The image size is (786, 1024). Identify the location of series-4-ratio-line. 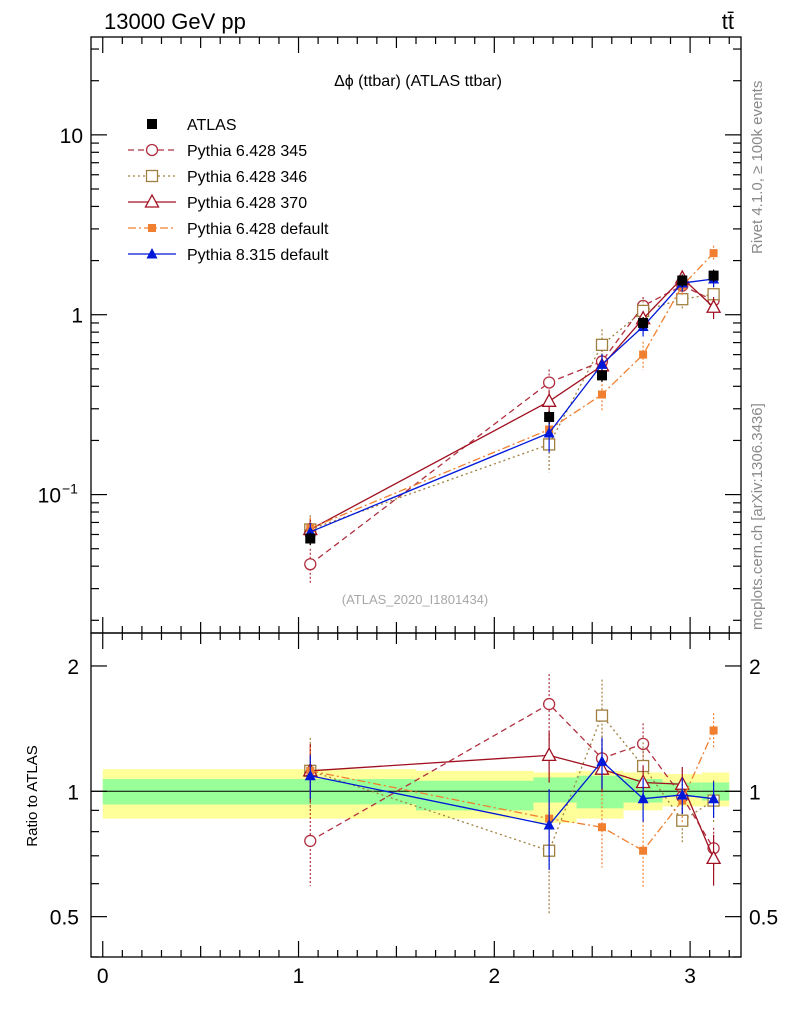
(512, 793).